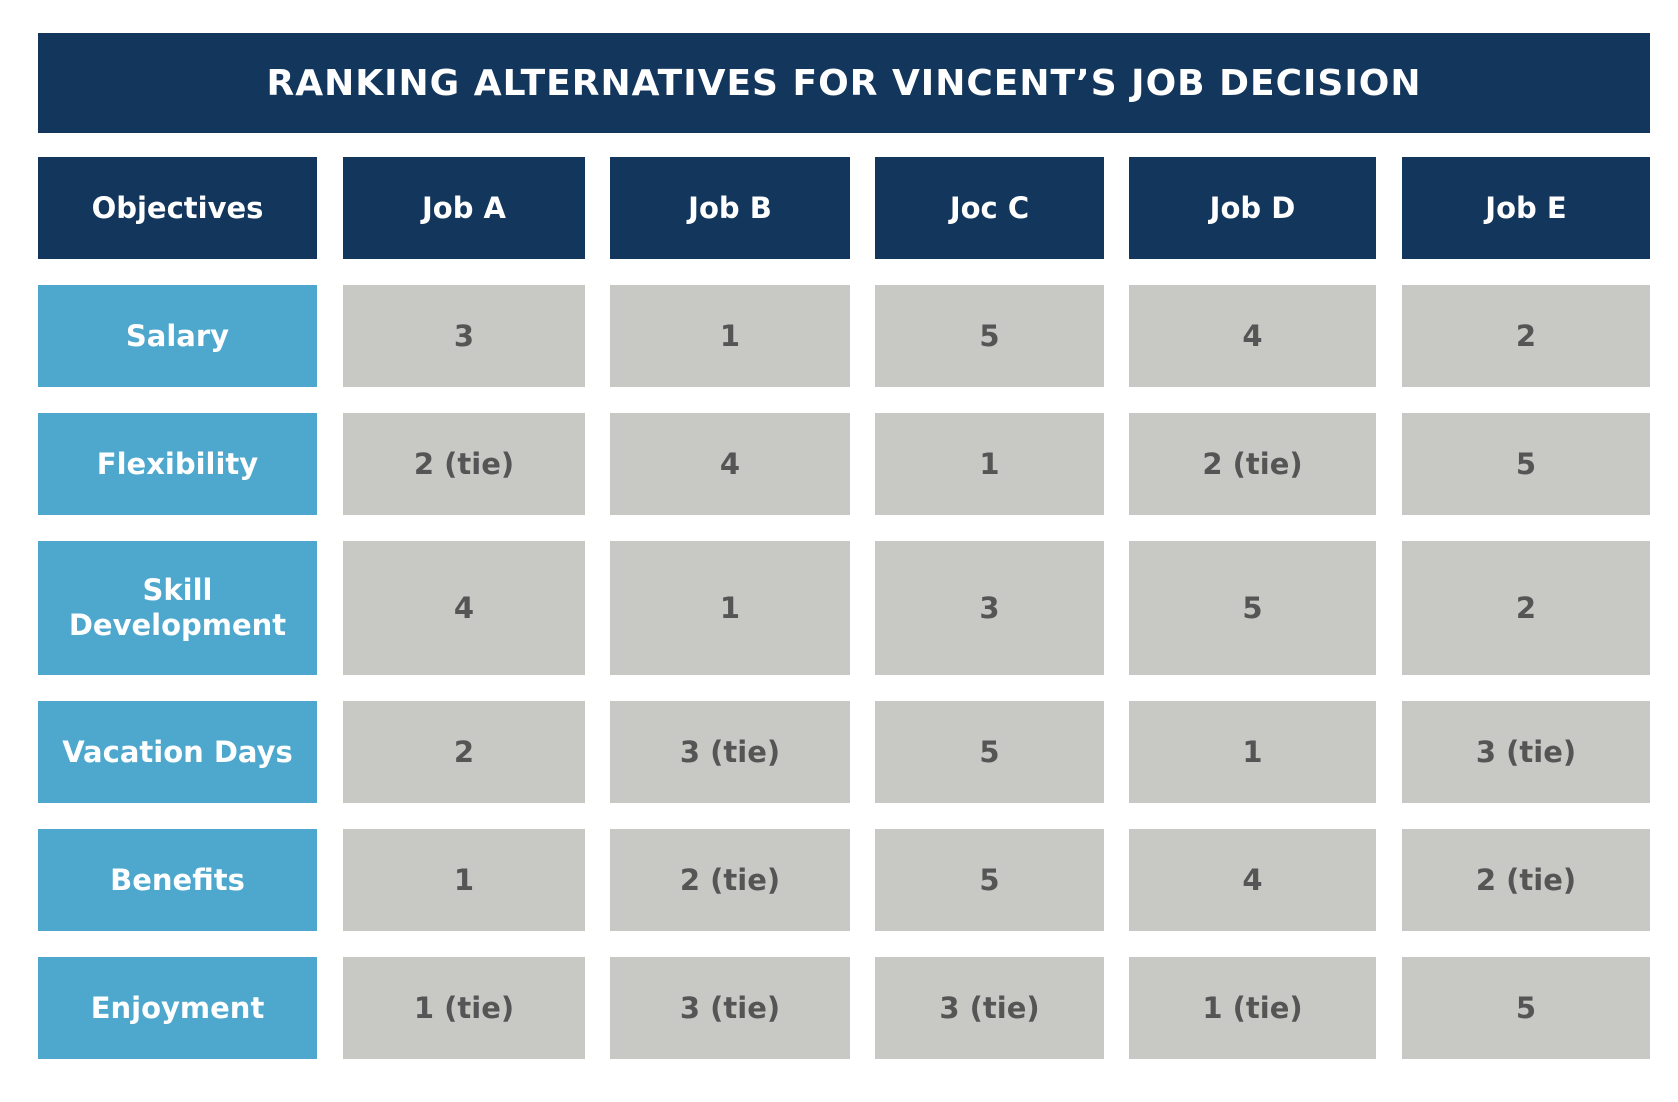  I want to click on column-header: Joc C, so click(989, 208).